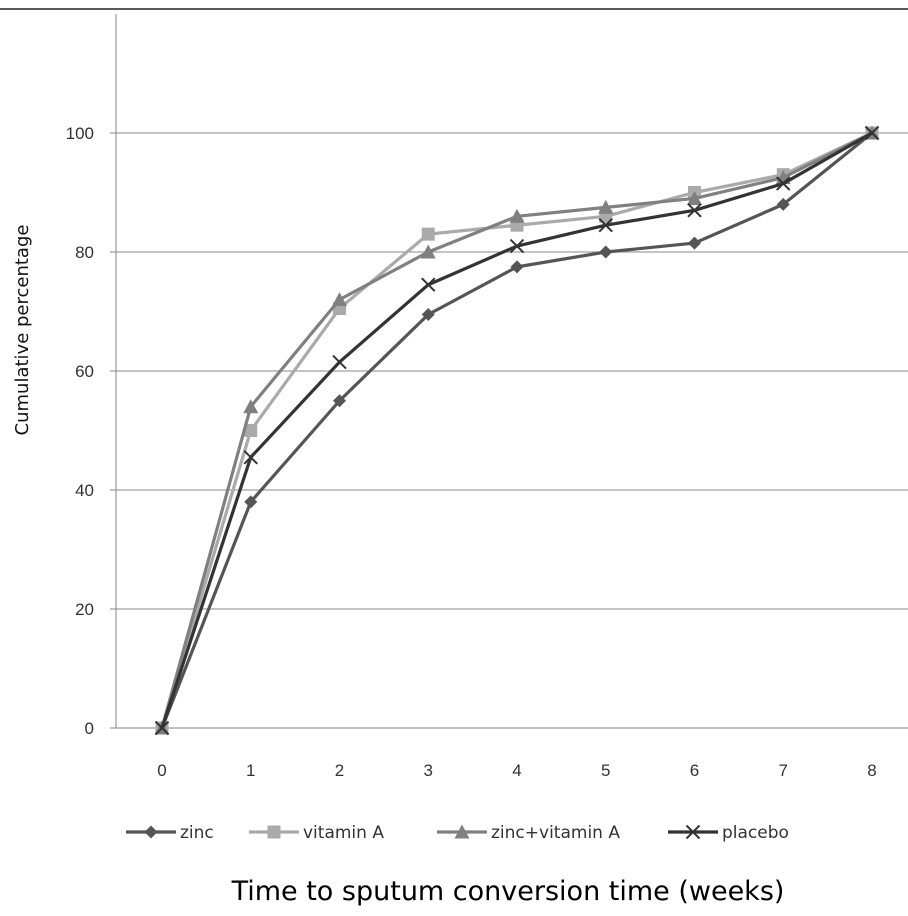 Image resolution: width=908 pixels, height=916 pixels. I want to click on y-tick-label: 40, so click(84, 490).